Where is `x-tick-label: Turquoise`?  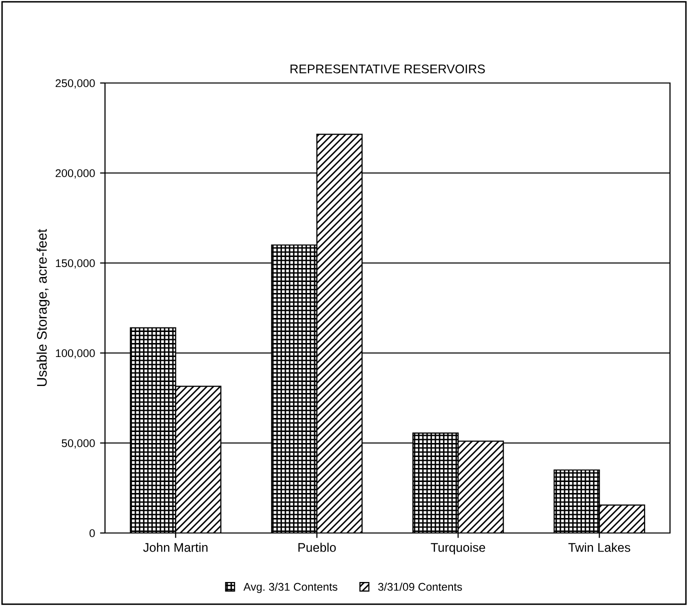 x-tick-label: Turquoise is located at coordinates (458, 548).